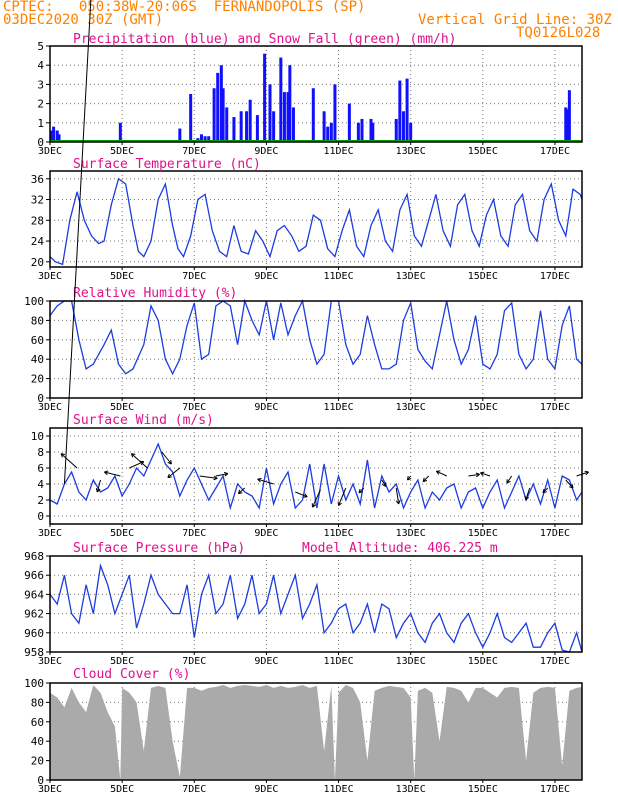  I want to click on y-tick-label: 964, so click(34, 594).